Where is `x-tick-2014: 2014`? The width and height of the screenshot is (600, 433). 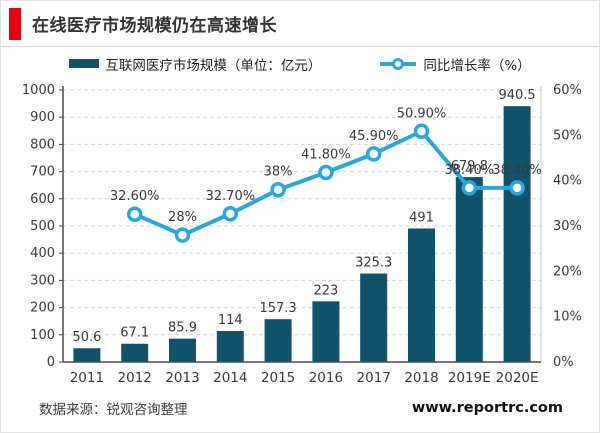 x-tick-2014: 2014 is located at coordinates (230, 378).